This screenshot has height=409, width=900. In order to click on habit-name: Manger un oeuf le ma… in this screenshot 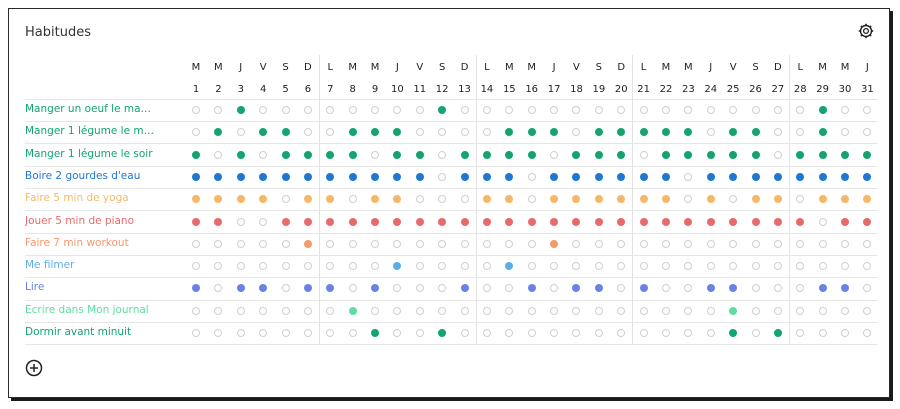, I will do `click(88, 109)`.